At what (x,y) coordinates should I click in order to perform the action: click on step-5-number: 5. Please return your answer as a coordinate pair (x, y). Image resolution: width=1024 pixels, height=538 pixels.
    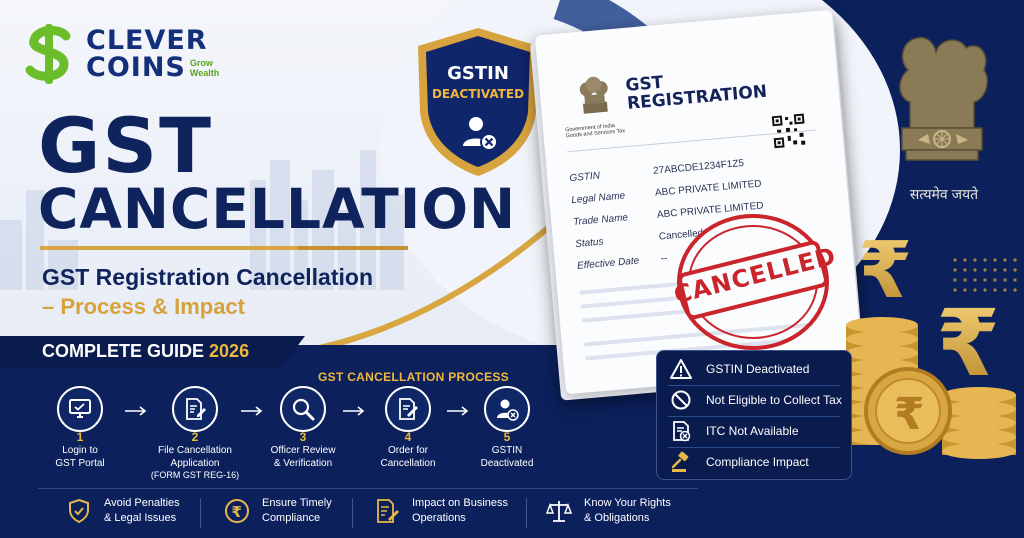
    Looking at the image, I should click on (507, 437).